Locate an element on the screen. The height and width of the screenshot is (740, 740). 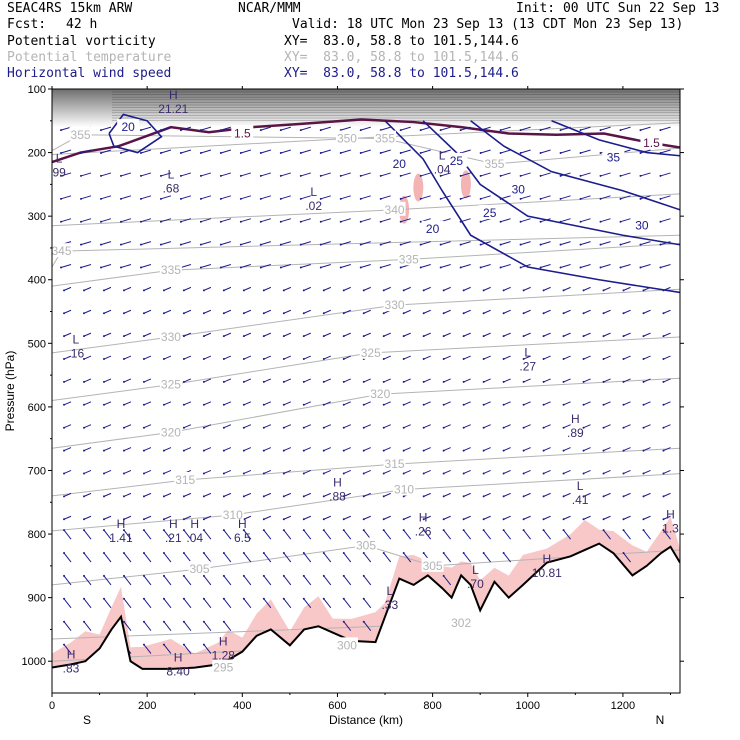
y-tick-label: 400 is located at coordinates (37, 281).